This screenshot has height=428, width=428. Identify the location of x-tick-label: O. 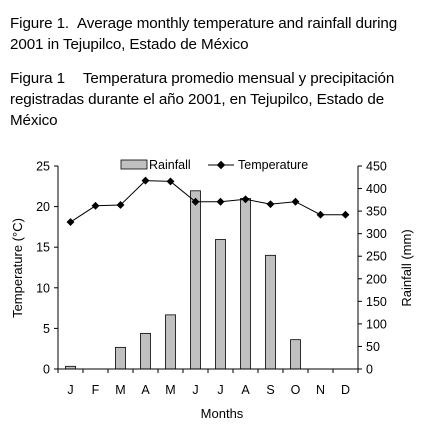
(296, 390).